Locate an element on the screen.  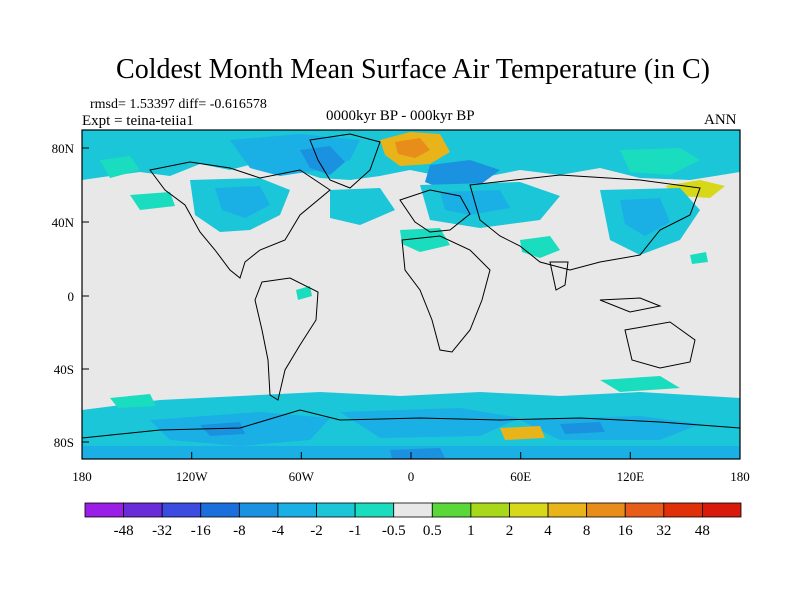
colorbar-label: -4 is located at coordinates (278, 531).